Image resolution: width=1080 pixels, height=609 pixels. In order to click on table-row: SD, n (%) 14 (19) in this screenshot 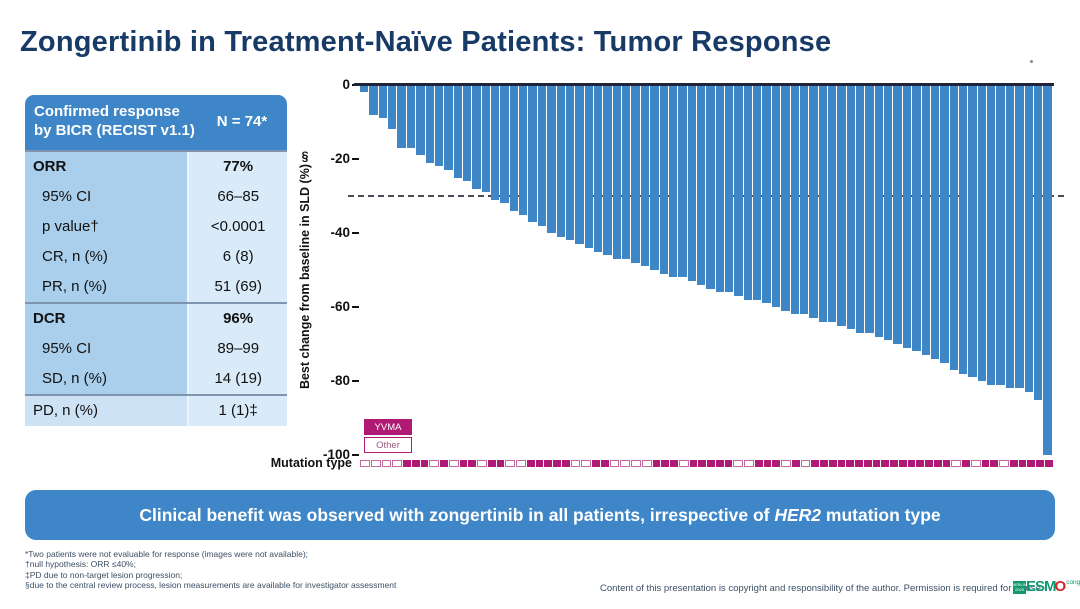, I will do `click(156, 378)`.